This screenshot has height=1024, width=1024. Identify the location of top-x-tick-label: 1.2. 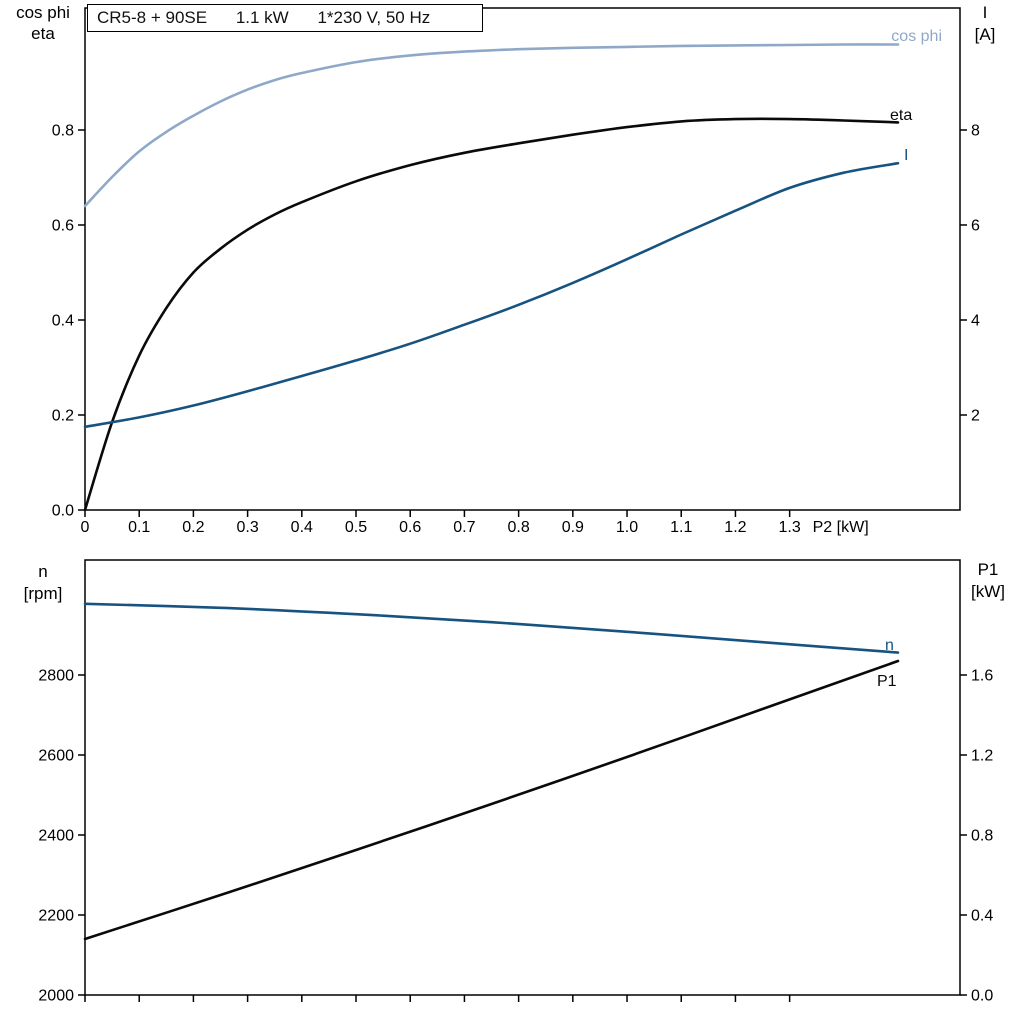
(735, 527).